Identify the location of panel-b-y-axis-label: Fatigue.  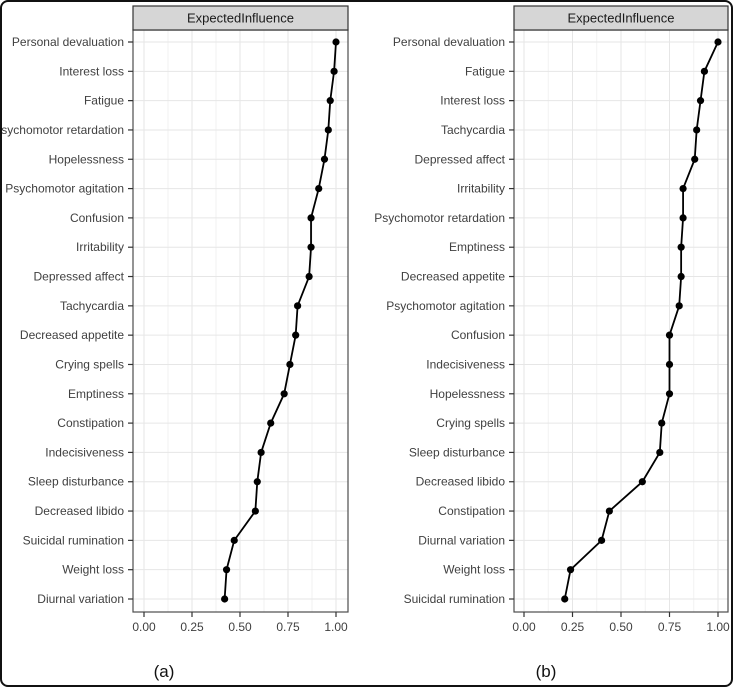
(485, 71).